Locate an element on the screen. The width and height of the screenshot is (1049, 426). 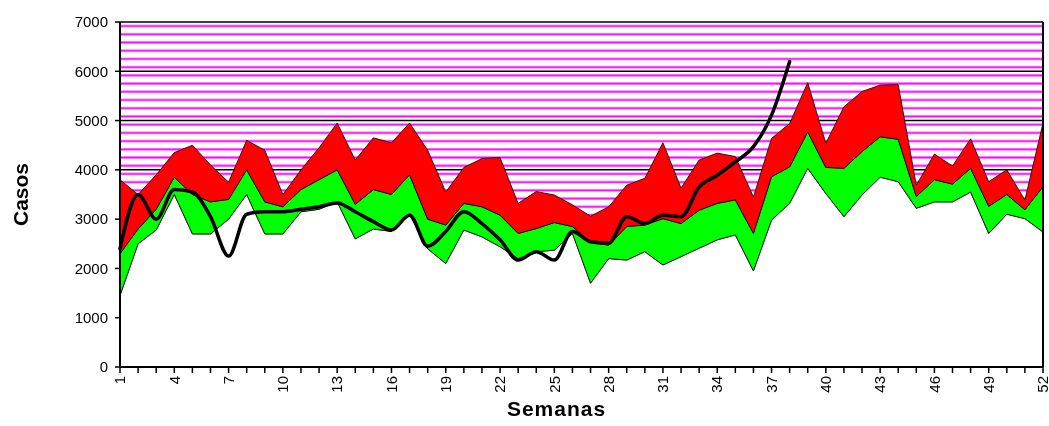
y-tick-label: 7000 is located at coordinates (91, 22).